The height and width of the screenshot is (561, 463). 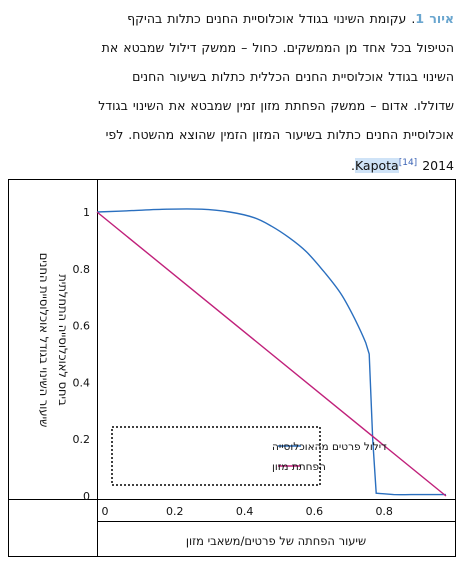 I want to click on citation-link: [14], so click(x=408, y=163).